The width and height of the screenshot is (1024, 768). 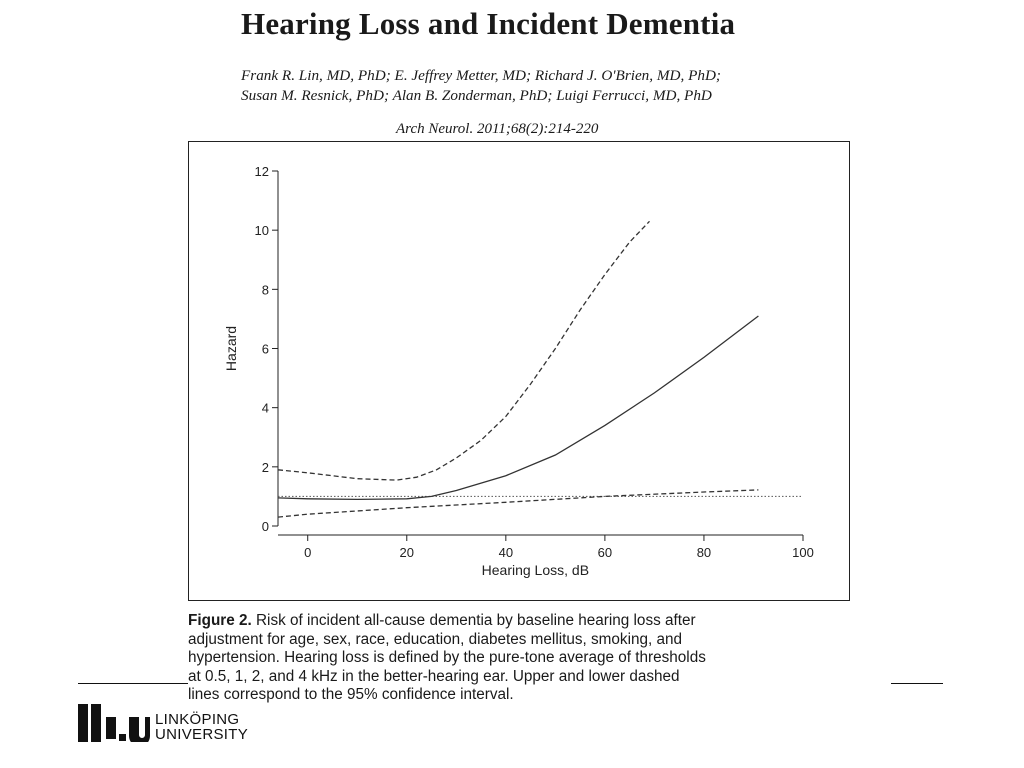 What do you see at coordinates (202, 734) in the screenshot?
I see `logo-line-2: UNIVERSITY` at bounding box center [202, 734].